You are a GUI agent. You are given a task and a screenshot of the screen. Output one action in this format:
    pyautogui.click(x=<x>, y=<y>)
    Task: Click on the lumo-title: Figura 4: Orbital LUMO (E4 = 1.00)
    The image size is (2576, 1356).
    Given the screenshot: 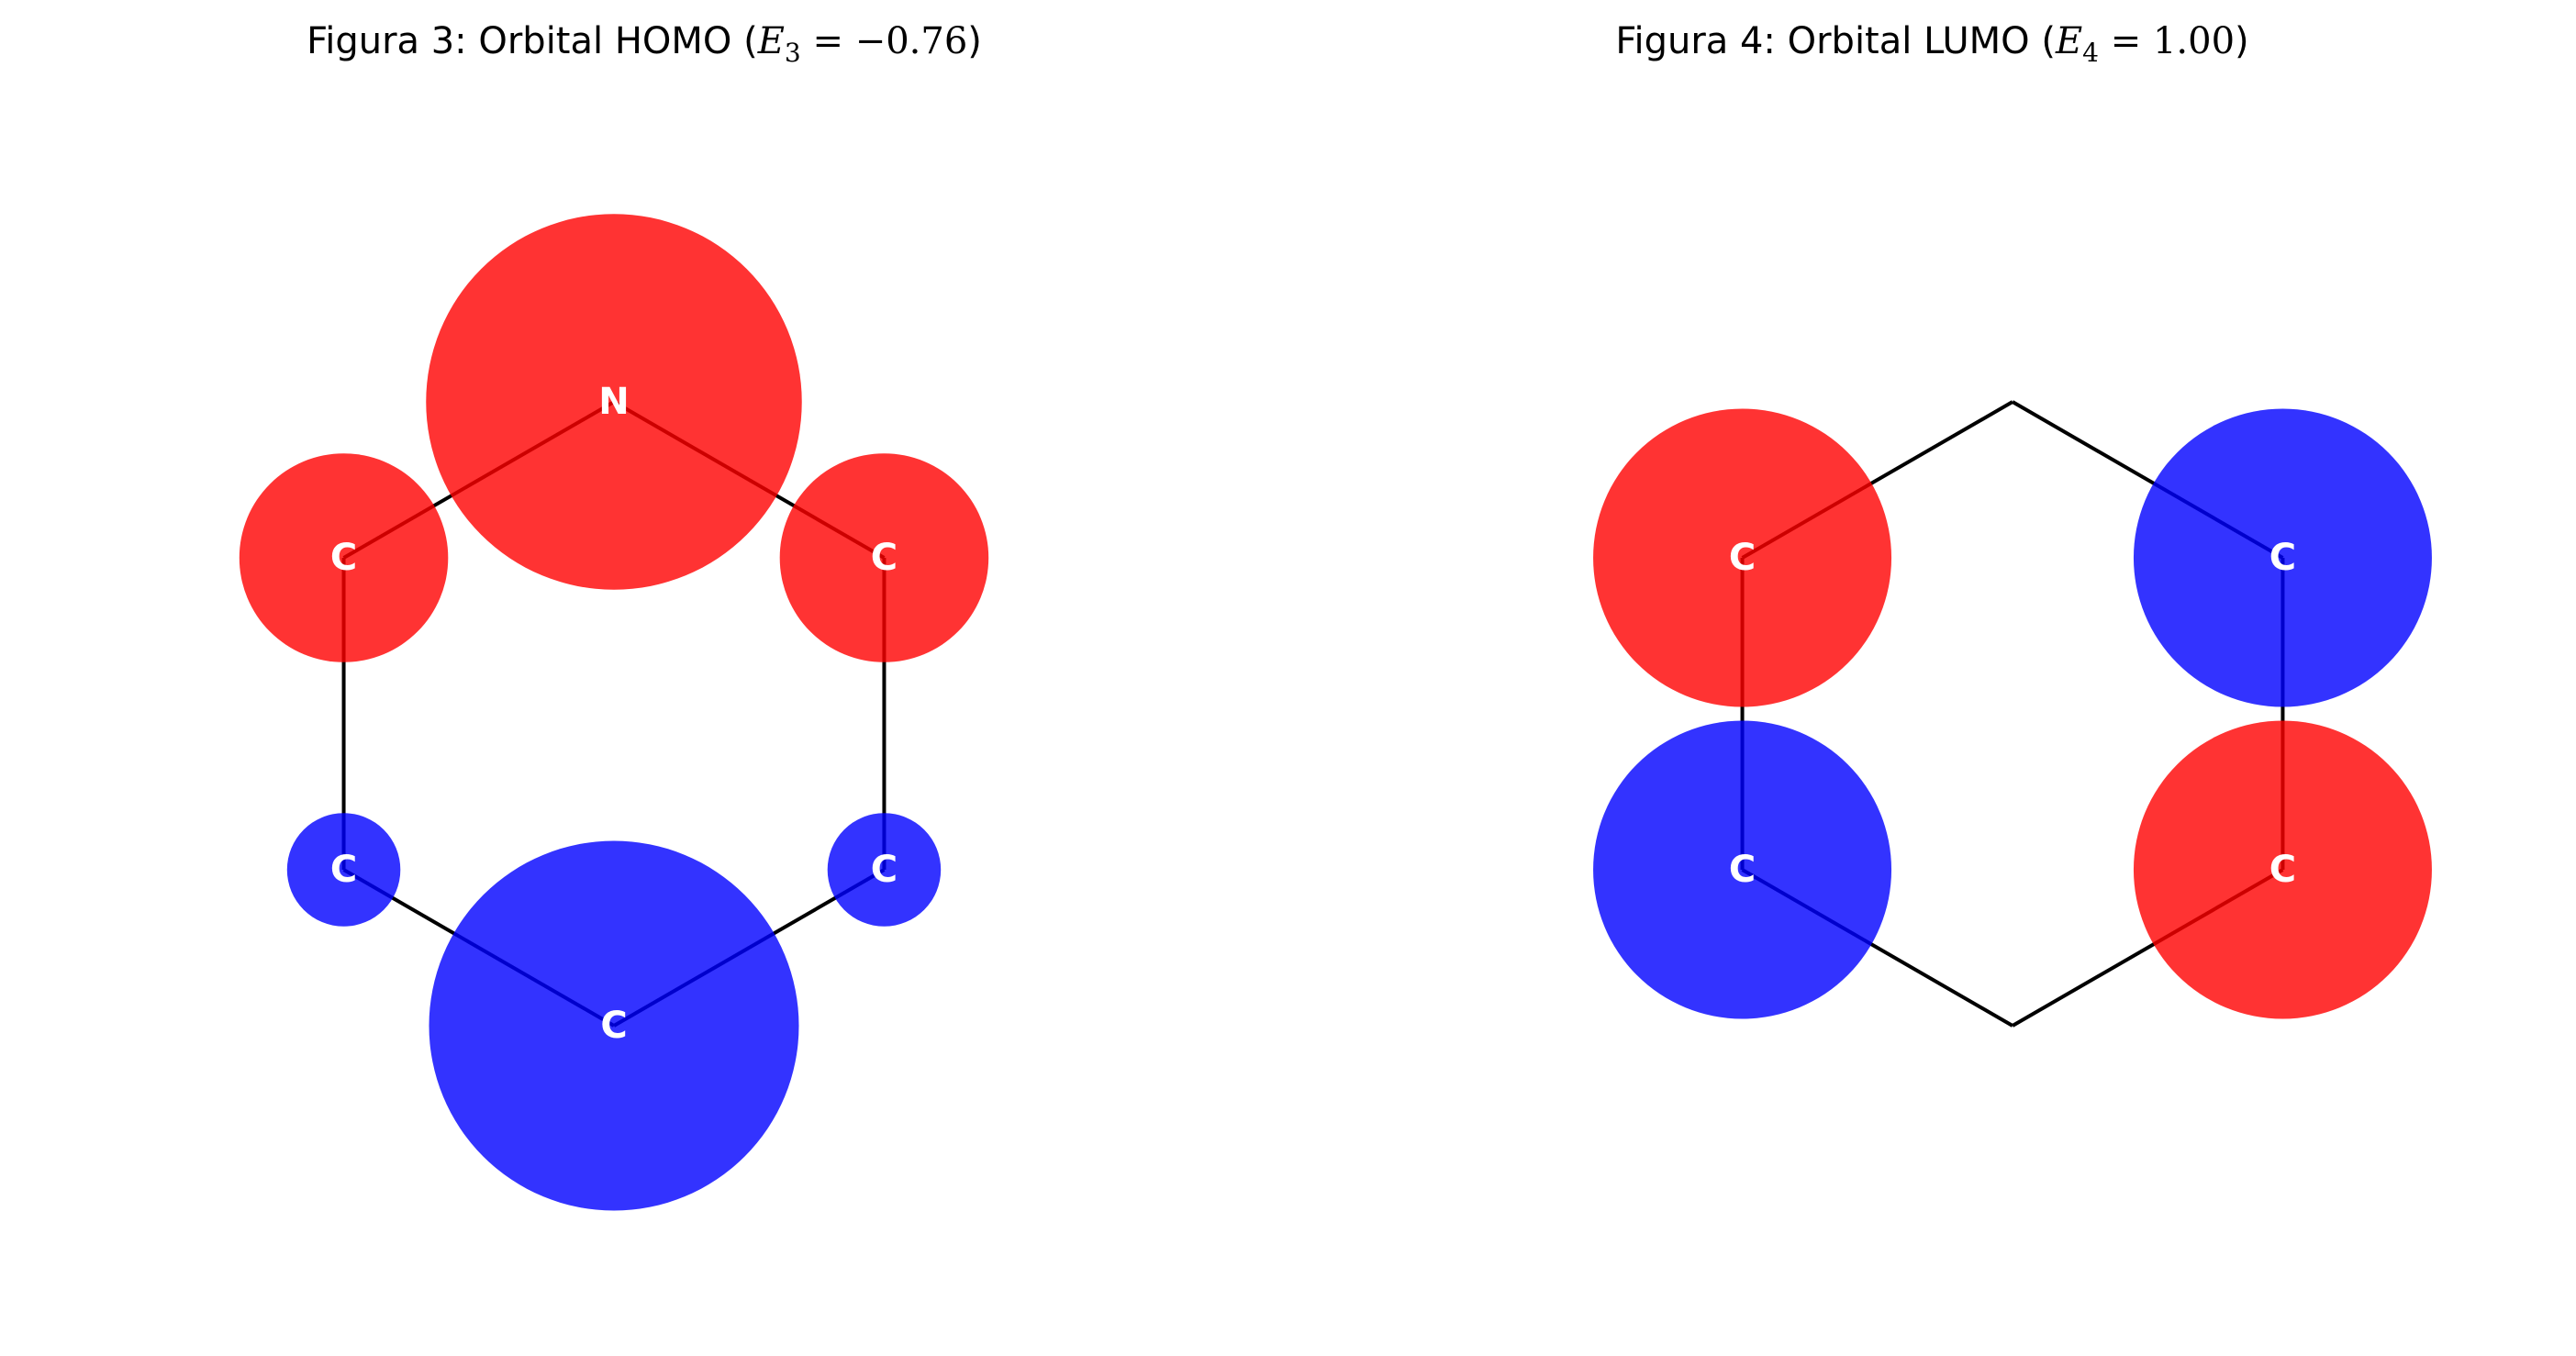 What is the action you would take?
    pyautogui.click(x=1932, y=44)
    